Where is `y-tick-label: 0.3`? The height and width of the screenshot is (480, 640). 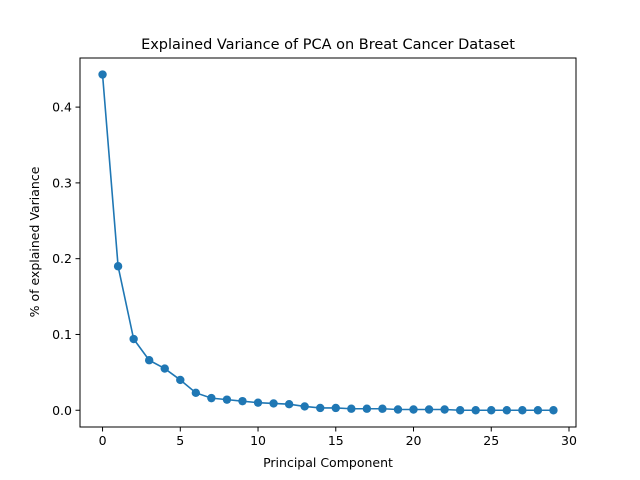
y-tick-label: 0.3 is located at coordinates (62, 182).